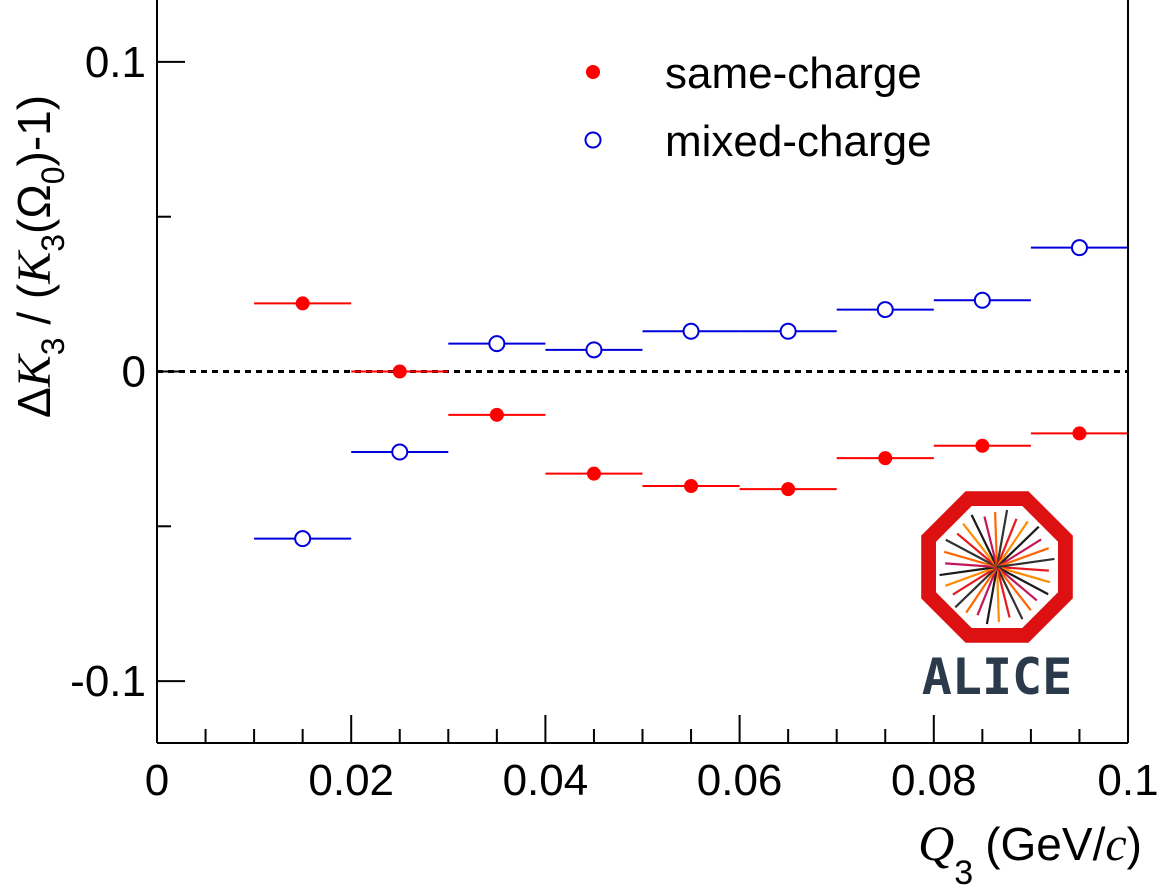 The width and height of the screenshot is (1161, 889). Describe the element at coordinates (34, 370) in the screenshot. I see `y-axis-title-k1: K` at that location.